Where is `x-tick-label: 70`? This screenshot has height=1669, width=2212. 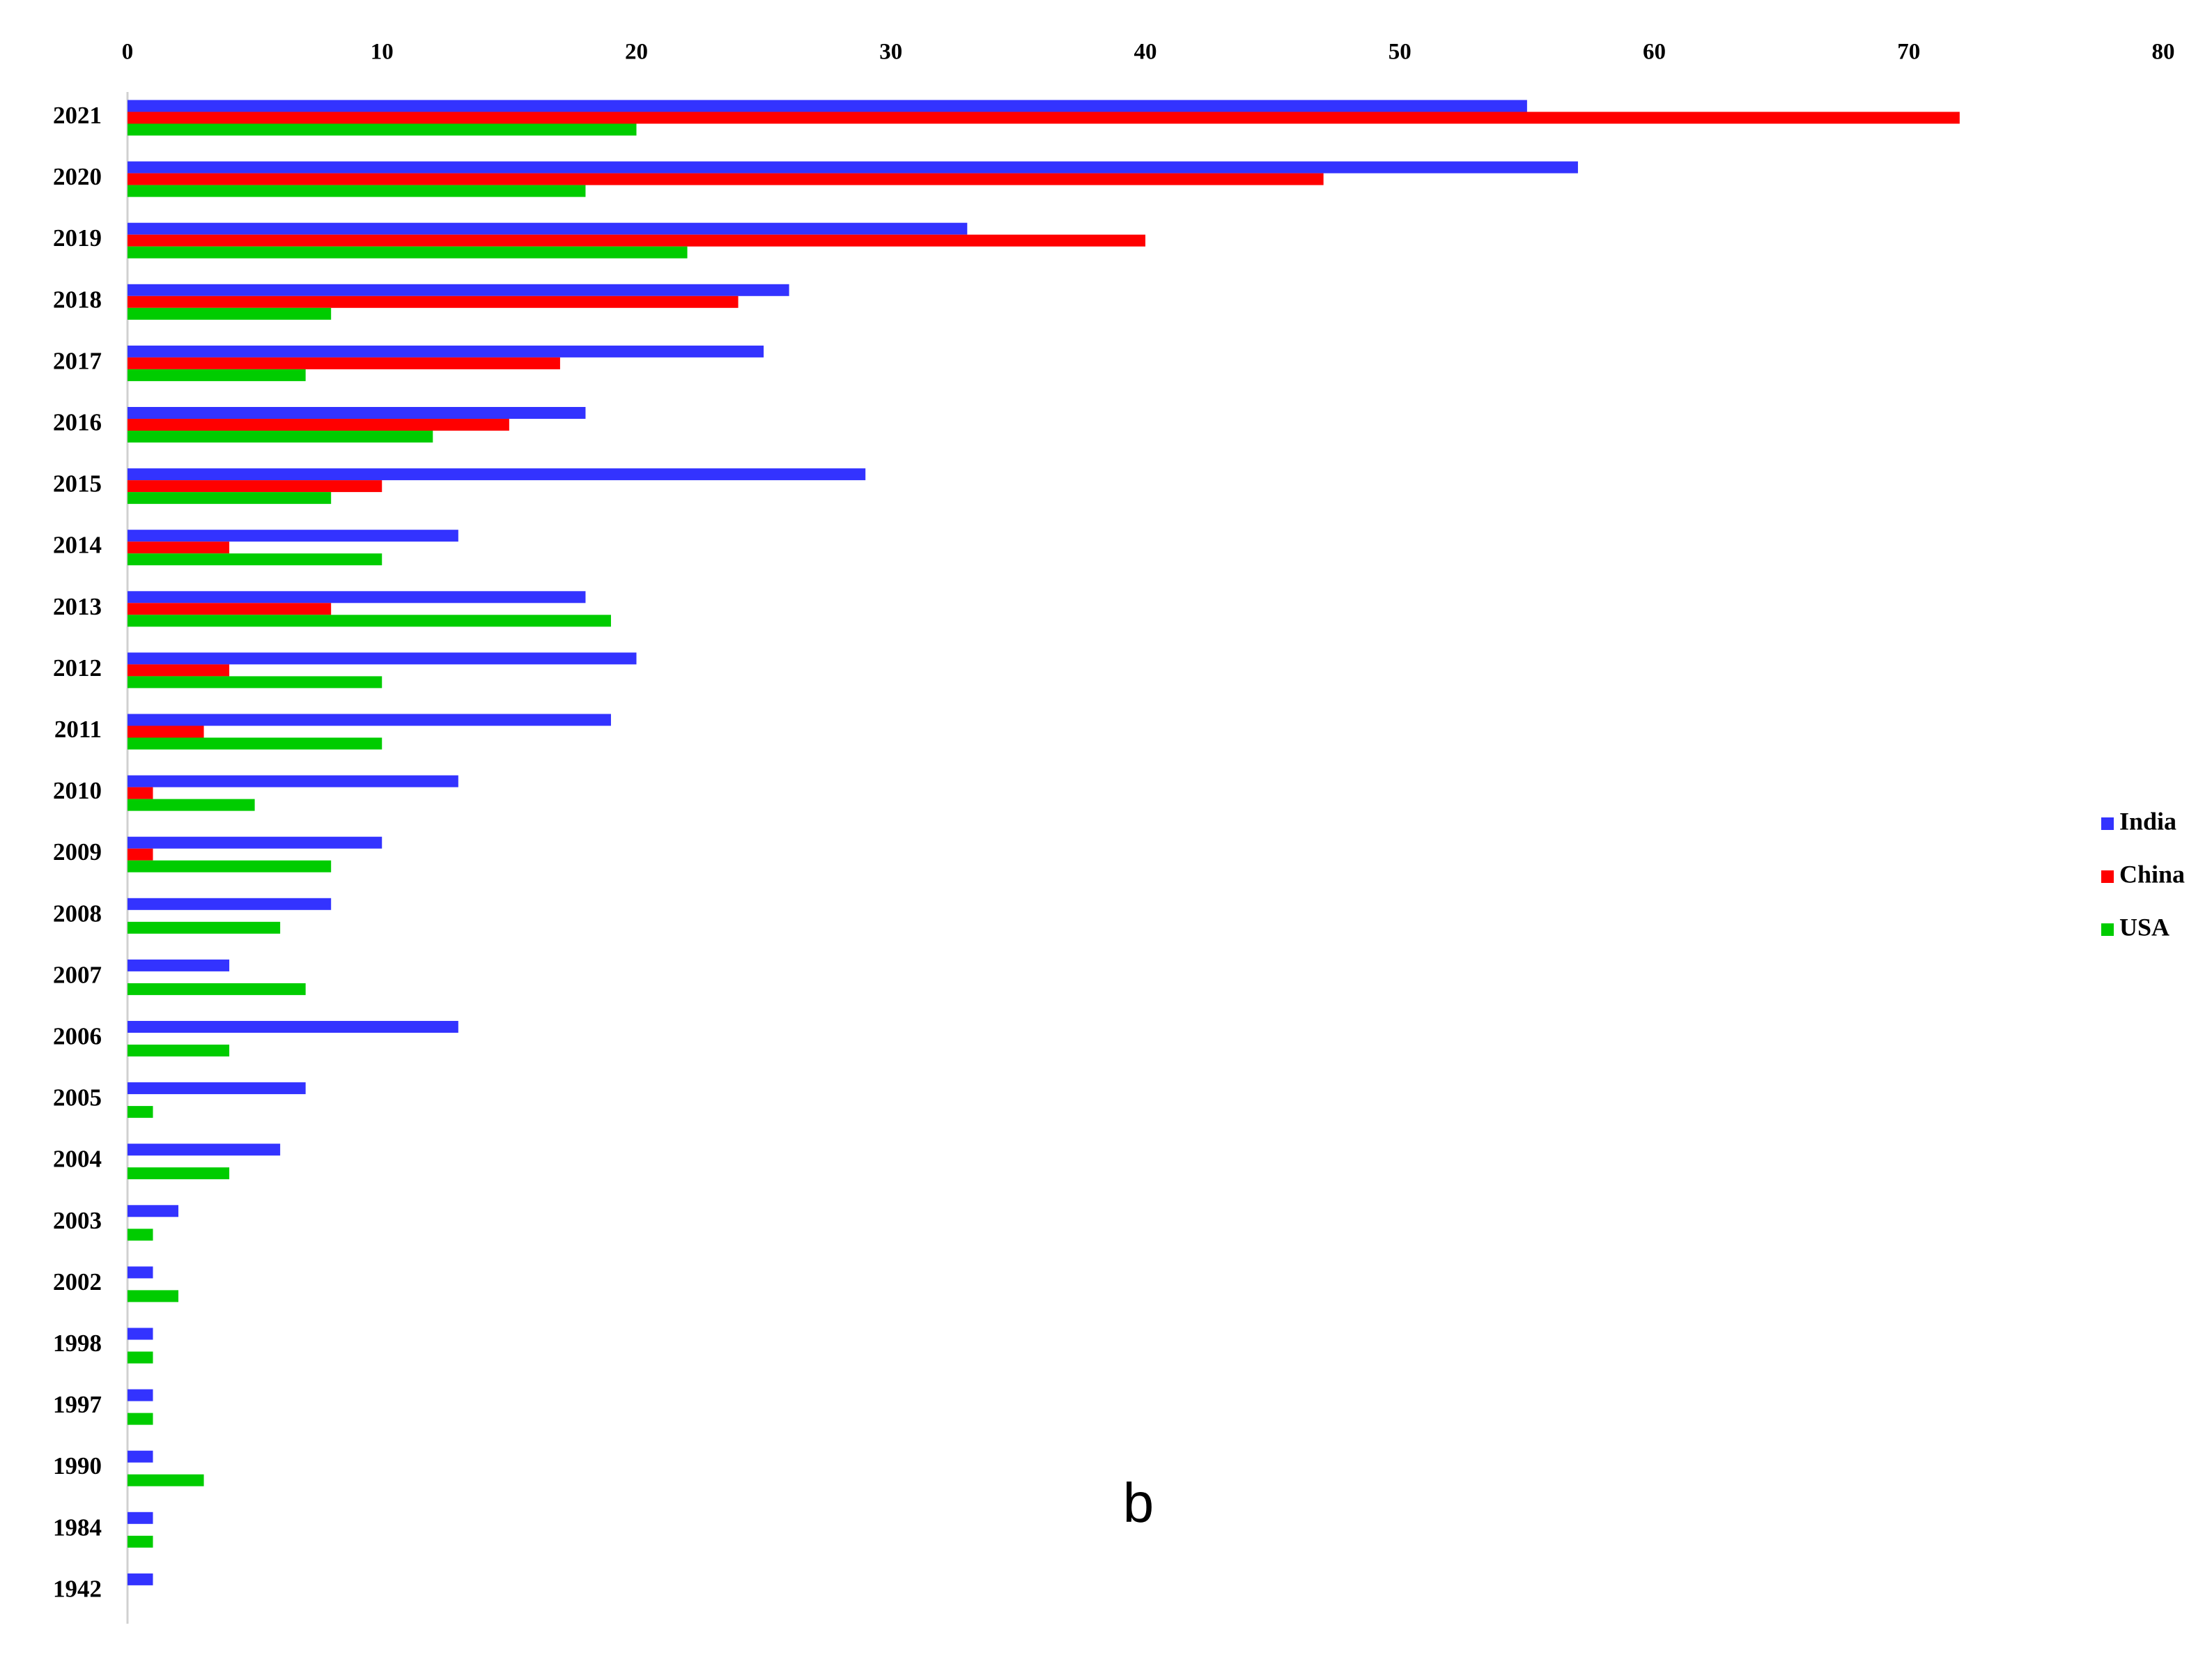
x-tick-label: 70 is located at coordinates (1908, 52).